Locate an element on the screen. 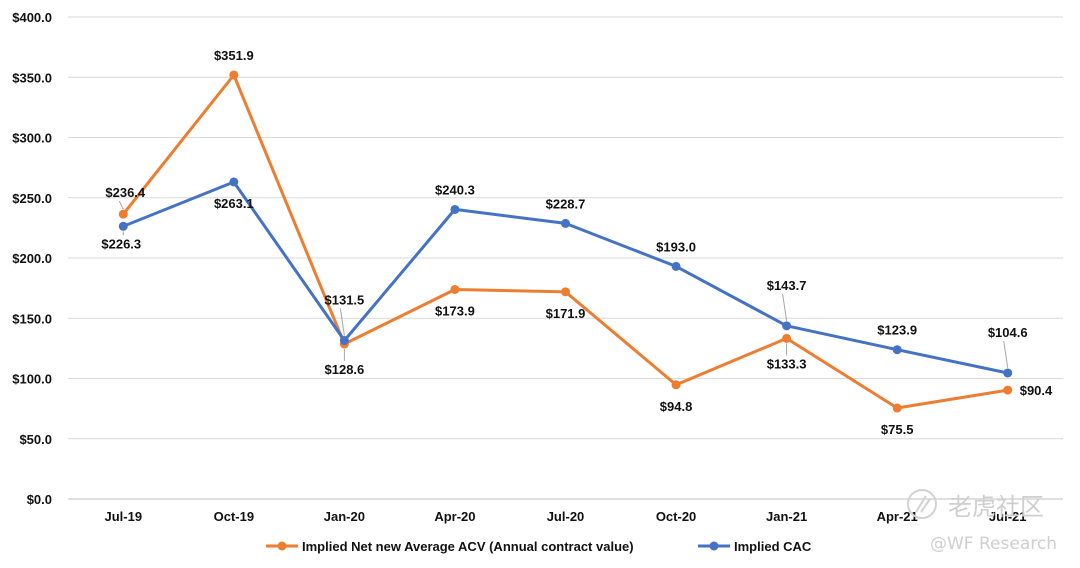 The height and width of the screenshot is (568, 1080). data-label-cac: $226.3 is located at coordinates (121, 243).